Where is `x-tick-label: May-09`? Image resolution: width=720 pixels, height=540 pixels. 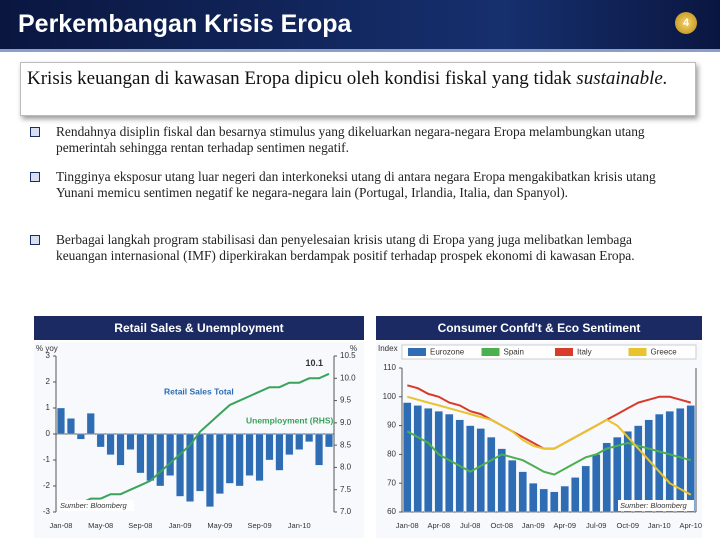
x-tick-label: May-09 is located at coordinates (219, 525).